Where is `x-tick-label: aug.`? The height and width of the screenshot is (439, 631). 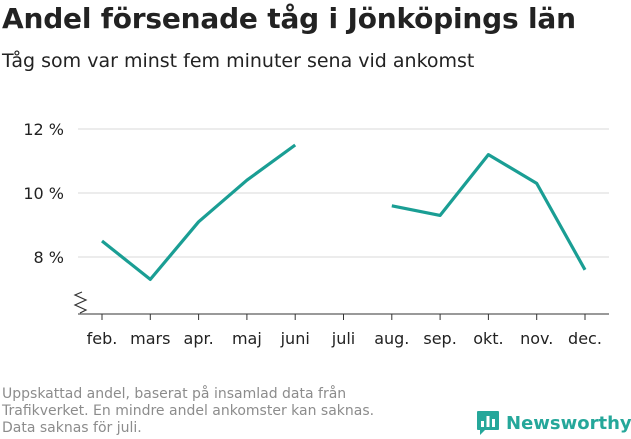 x-tick-label: aug. is located at coordinates (391, 338).